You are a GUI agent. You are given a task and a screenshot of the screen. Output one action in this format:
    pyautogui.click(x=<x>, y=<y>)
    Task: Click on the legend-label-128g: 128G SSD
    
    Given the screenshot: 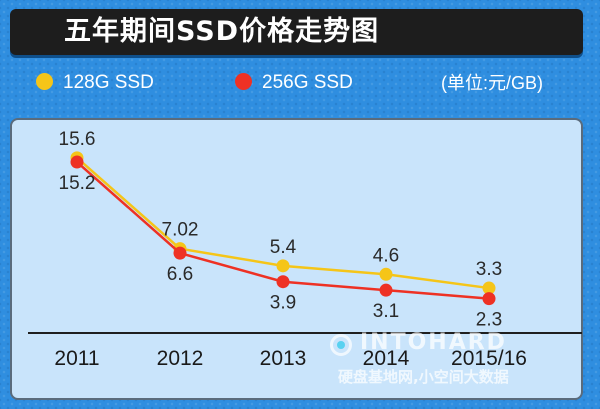 What is the action you would take?
    pyautogui.click(x=108, y=82)
    